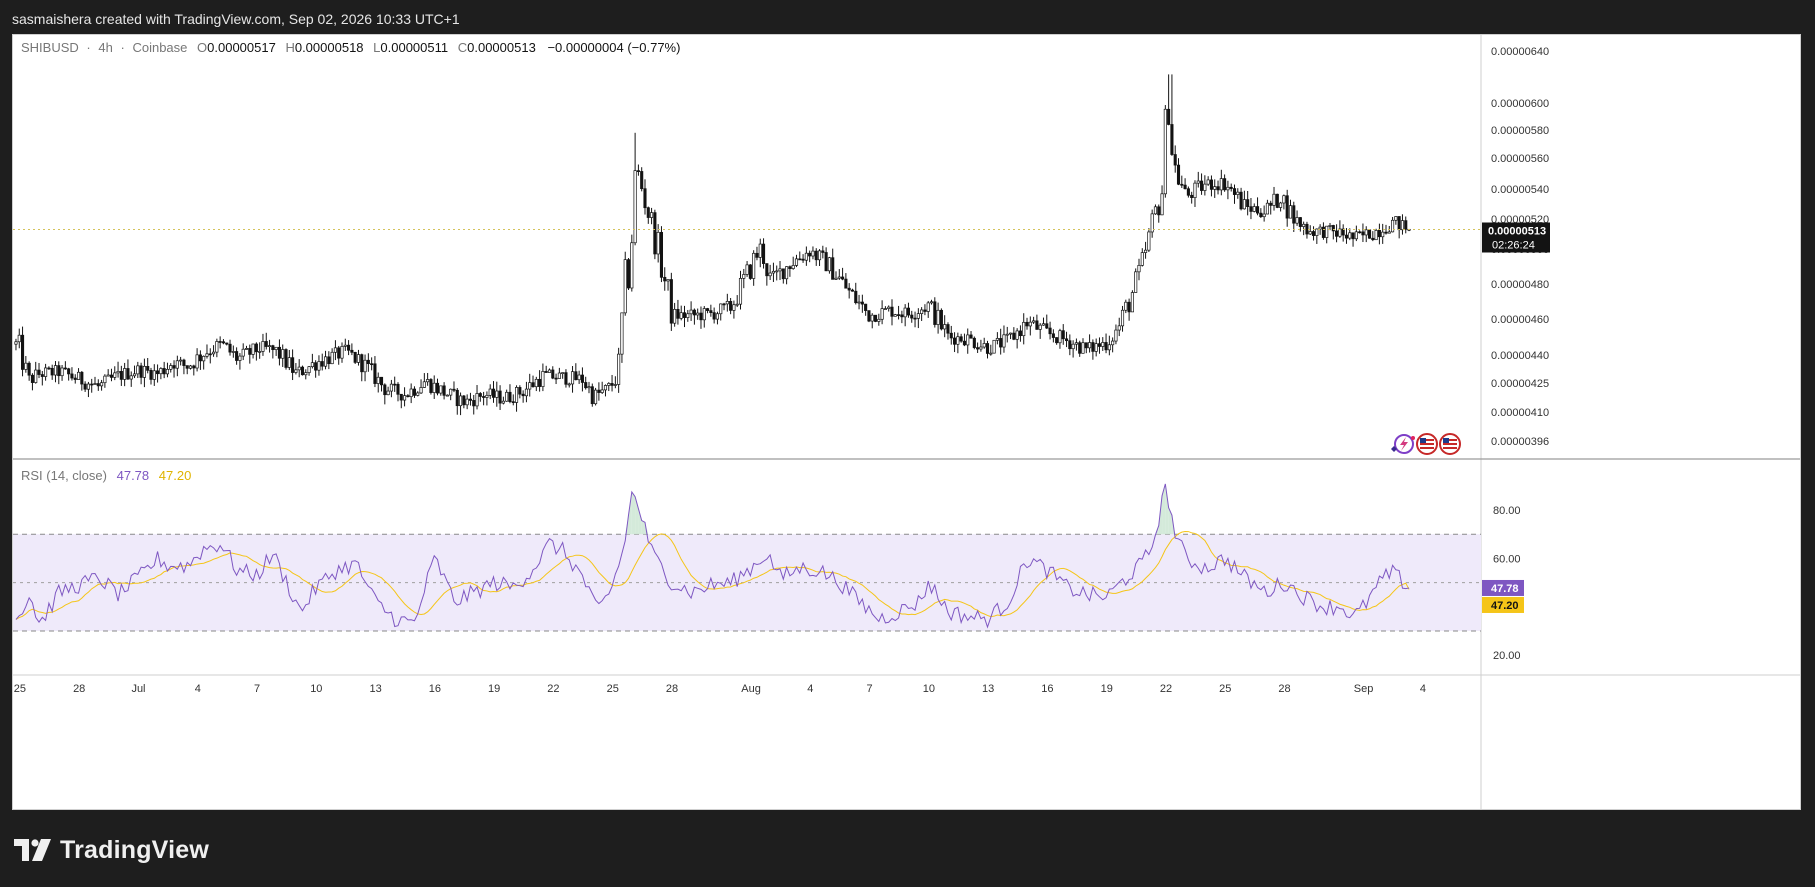 The width and height of the screenshot is (1815, 887). Describe the element at coordinates (241, 47) in the screenshot. I see `open-value: 0.00000517` at that location.